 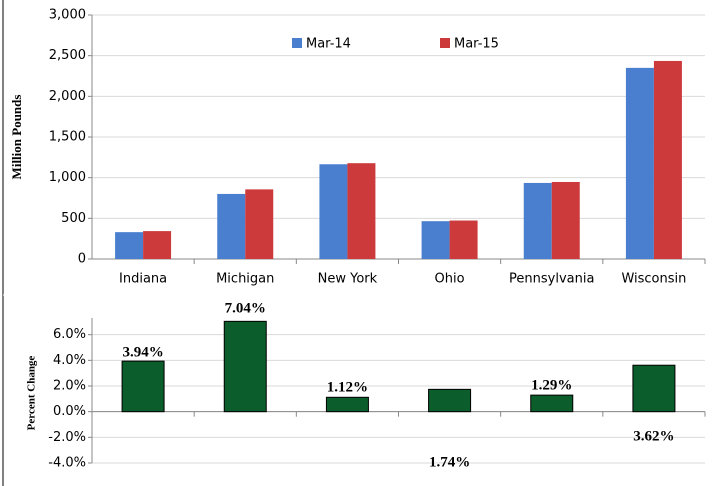 What do you see at coordinates (67, 137) in the screenshot?
I see `y-tick-label: 1,500` at bounding box center [67, 137].